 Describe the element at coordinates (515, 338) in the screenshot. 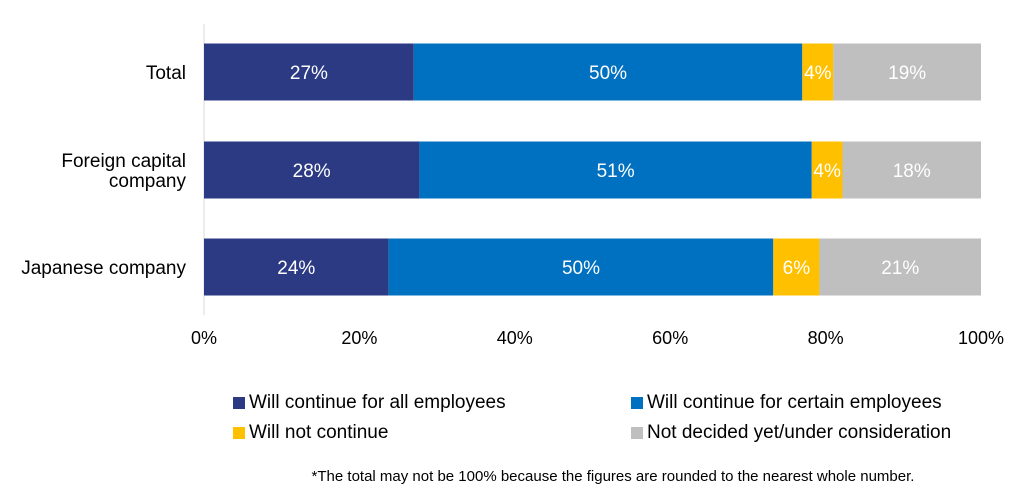

I see `x-tick-label: 40%` at that location.